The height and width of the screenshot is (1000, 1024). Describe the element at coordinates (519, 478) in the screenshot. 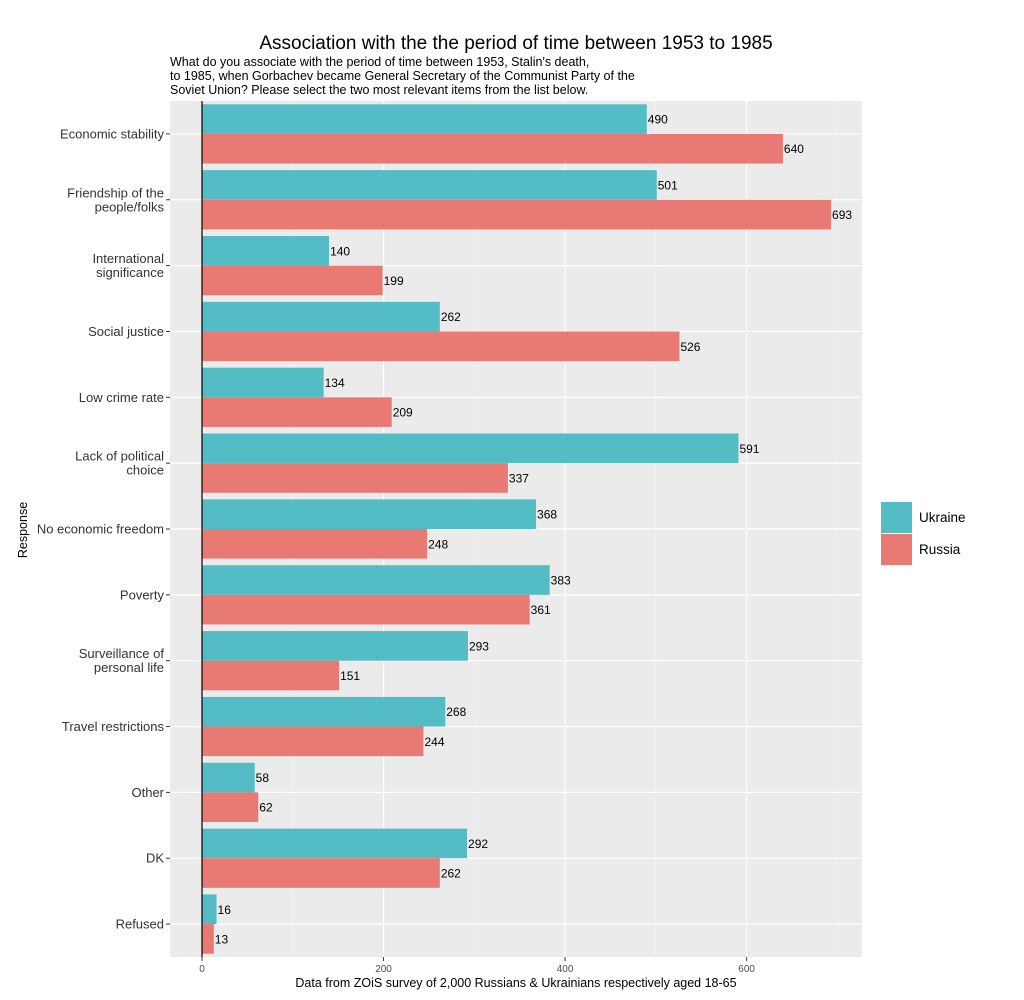

I see `data-label: 337` at that location.